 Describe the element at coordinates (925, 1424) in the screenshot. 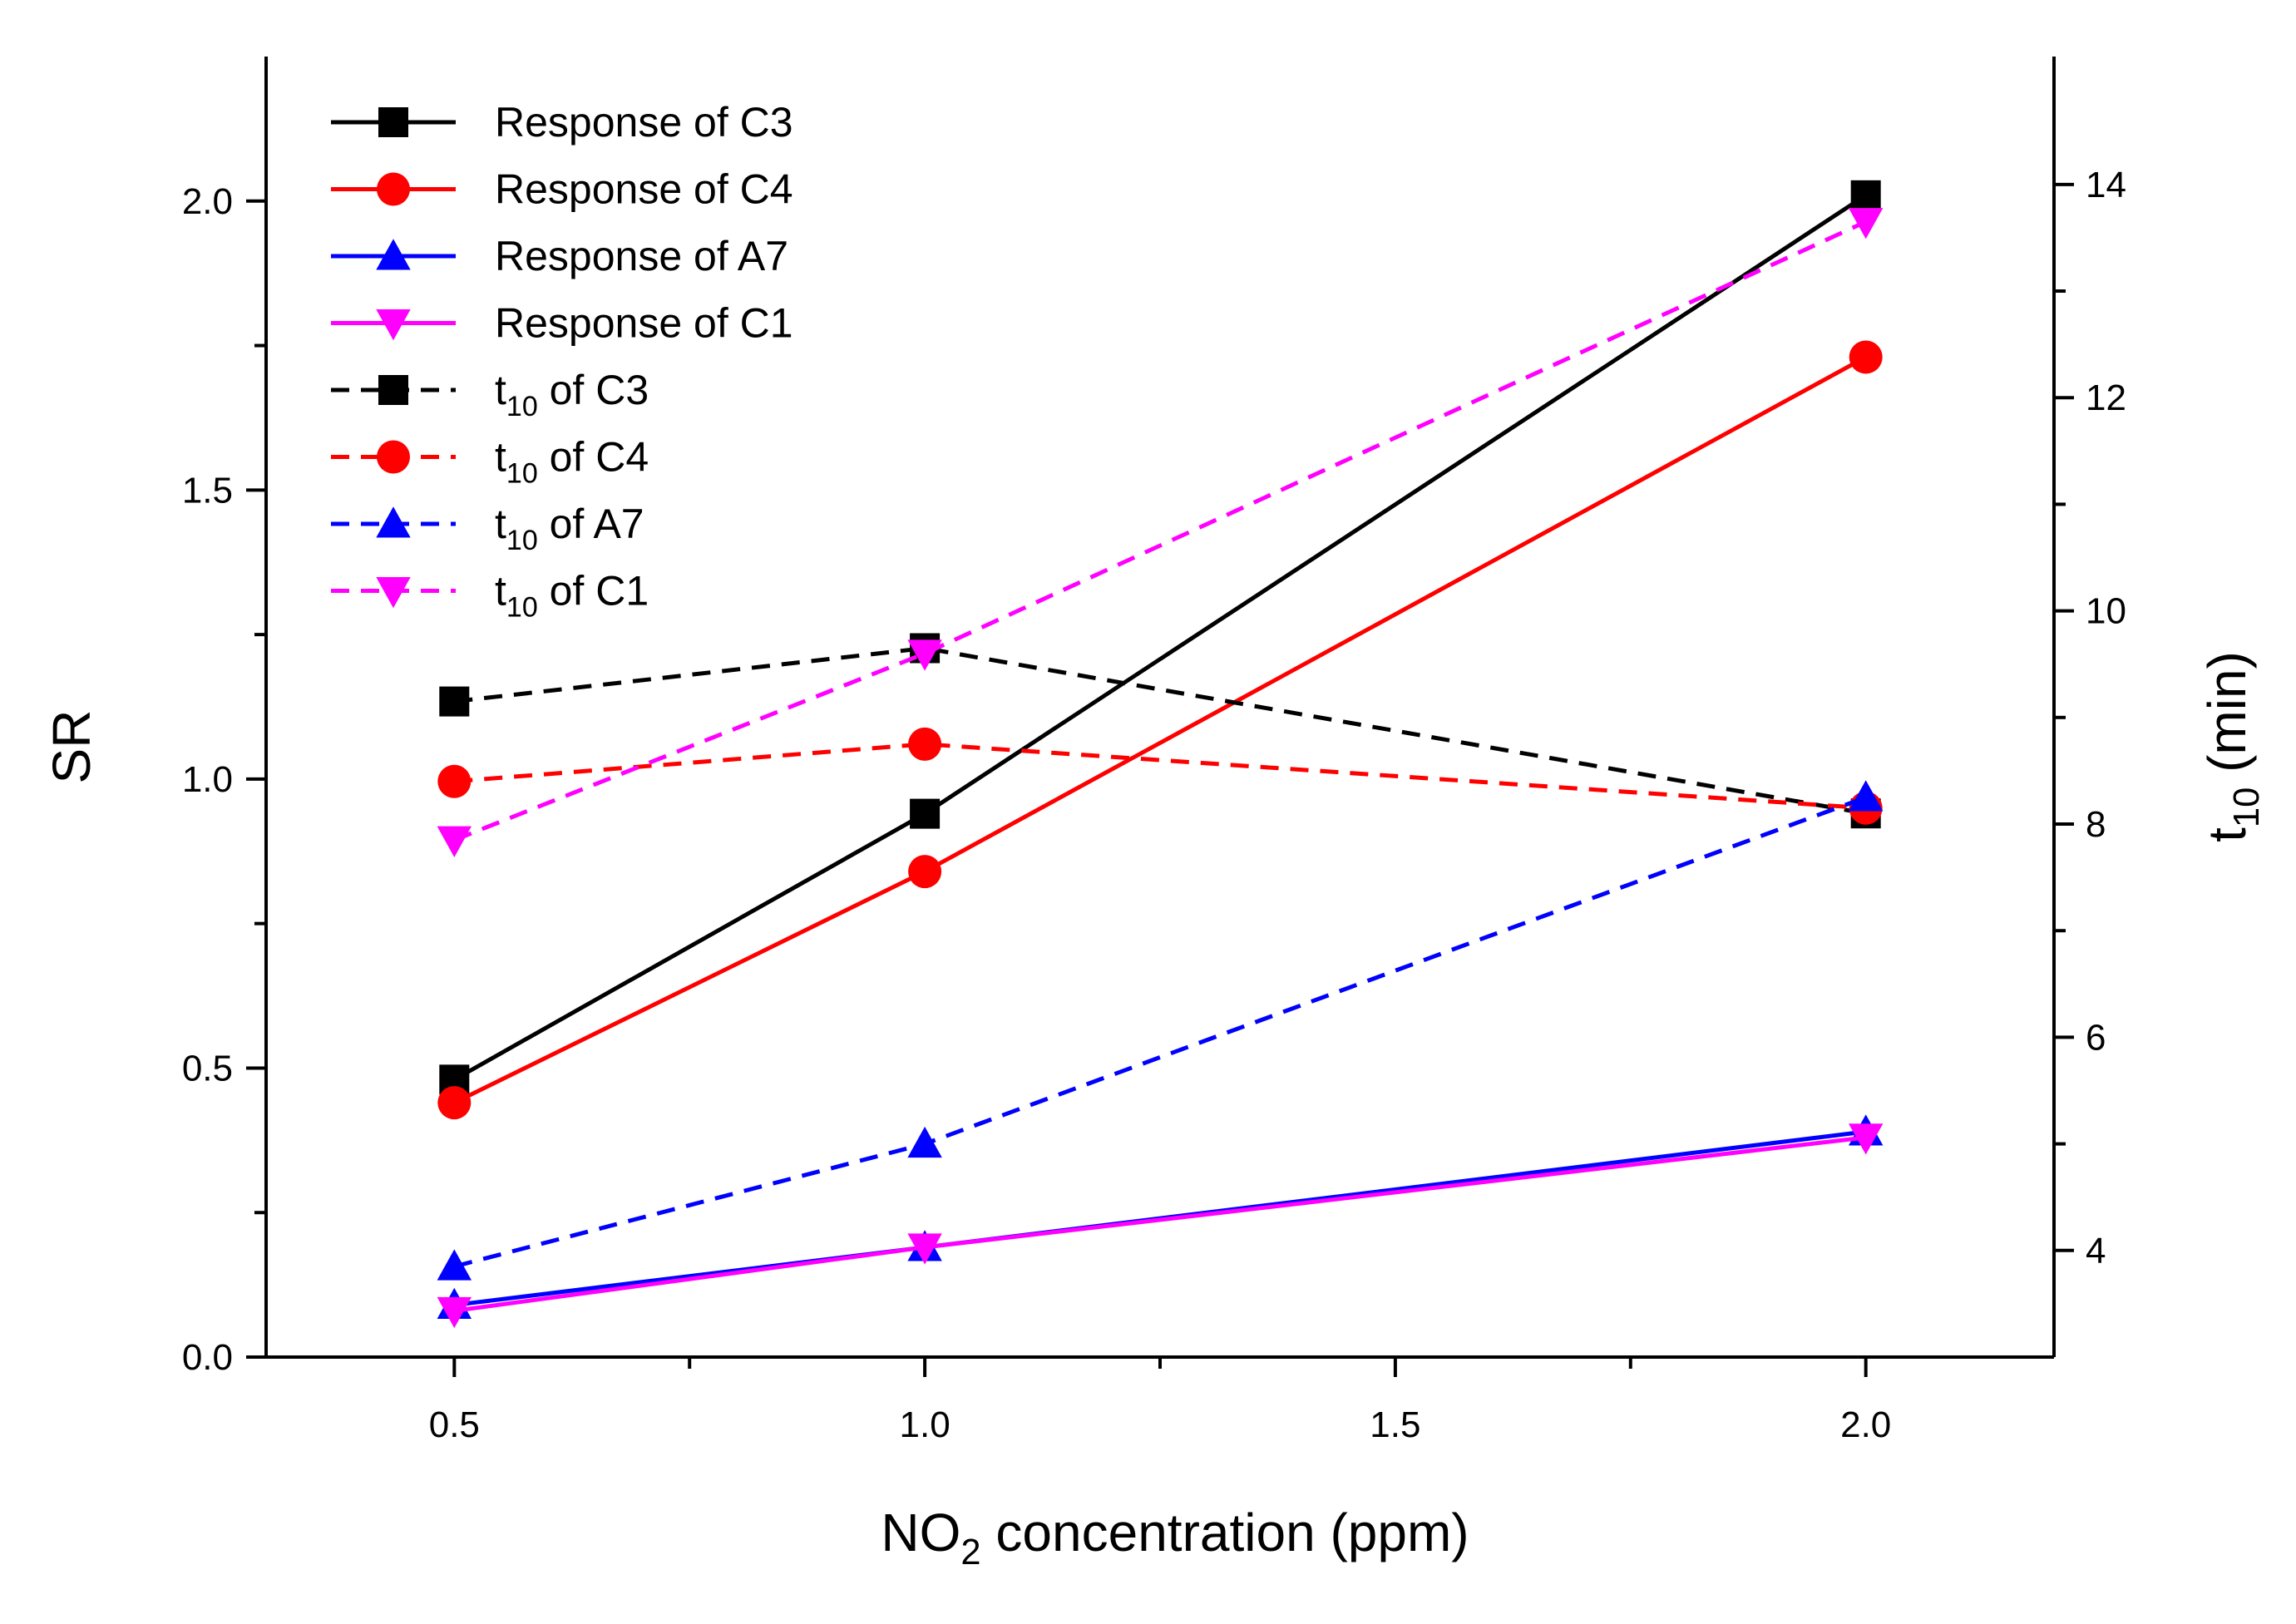

I see `x-tick-label: 1.0` at that location.